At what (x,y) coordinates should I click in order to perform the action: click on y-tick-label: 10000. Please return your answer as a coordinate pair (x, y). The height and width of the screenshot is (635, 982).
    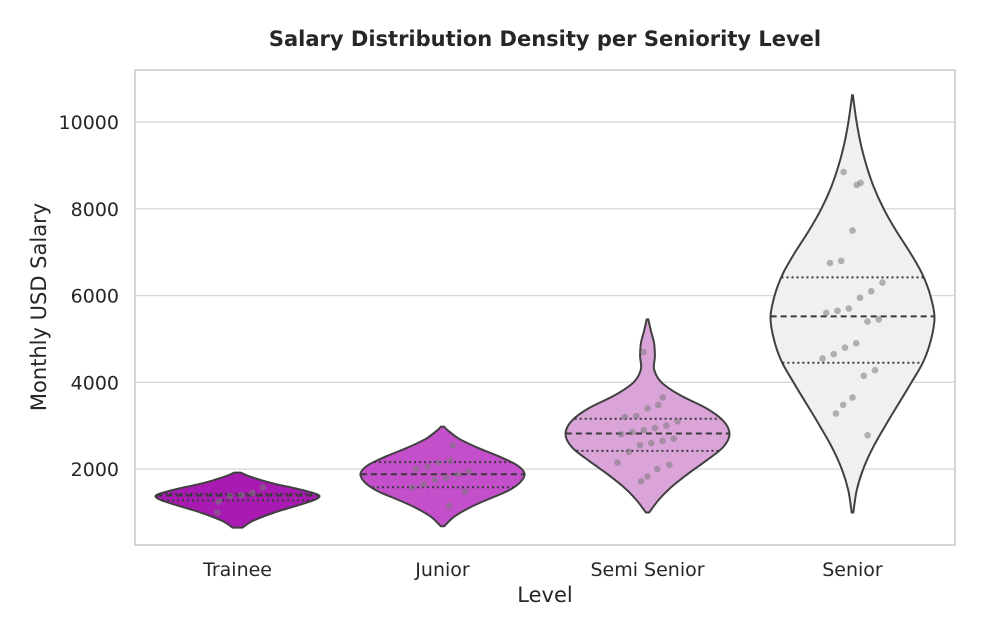
    Looking at the image, I should click on (89, 123).